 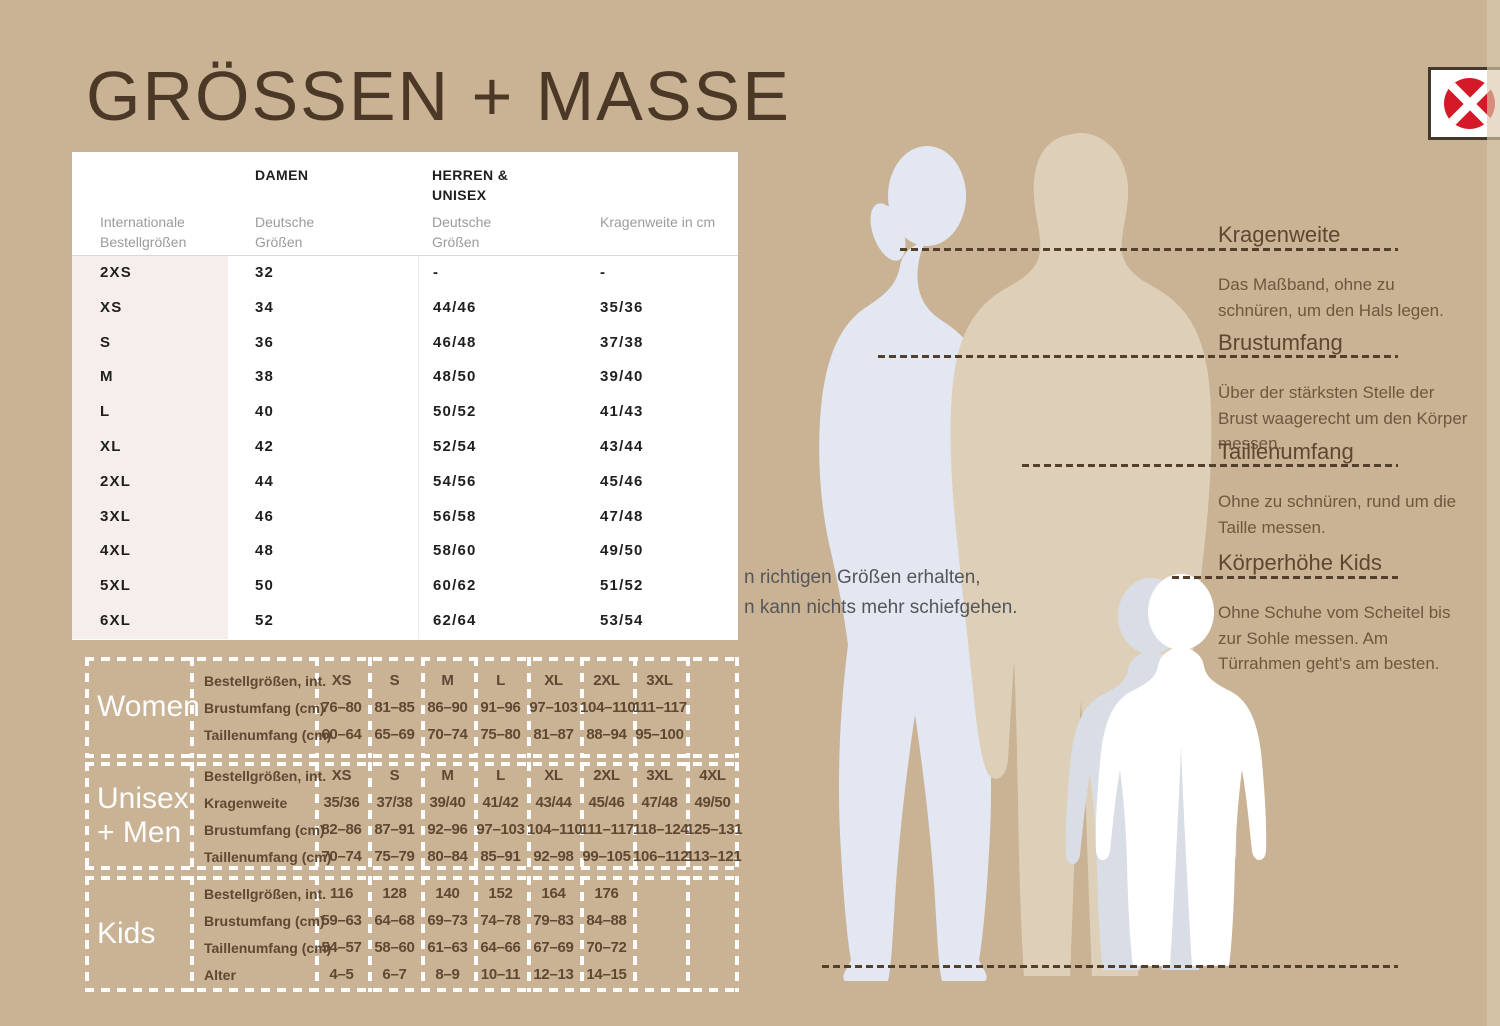 What do you see at coordinates (341, 893) in the screenshot?
I see `fit-cell: 116` at bounding box center [341, 893].